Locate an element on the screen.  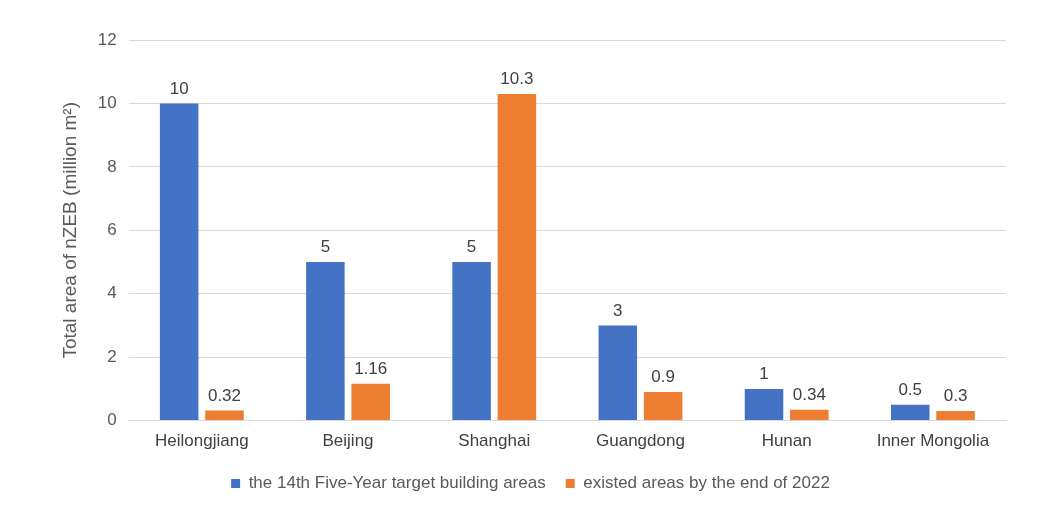
y-tick-label: 8 is located at coordinates (112, 166).